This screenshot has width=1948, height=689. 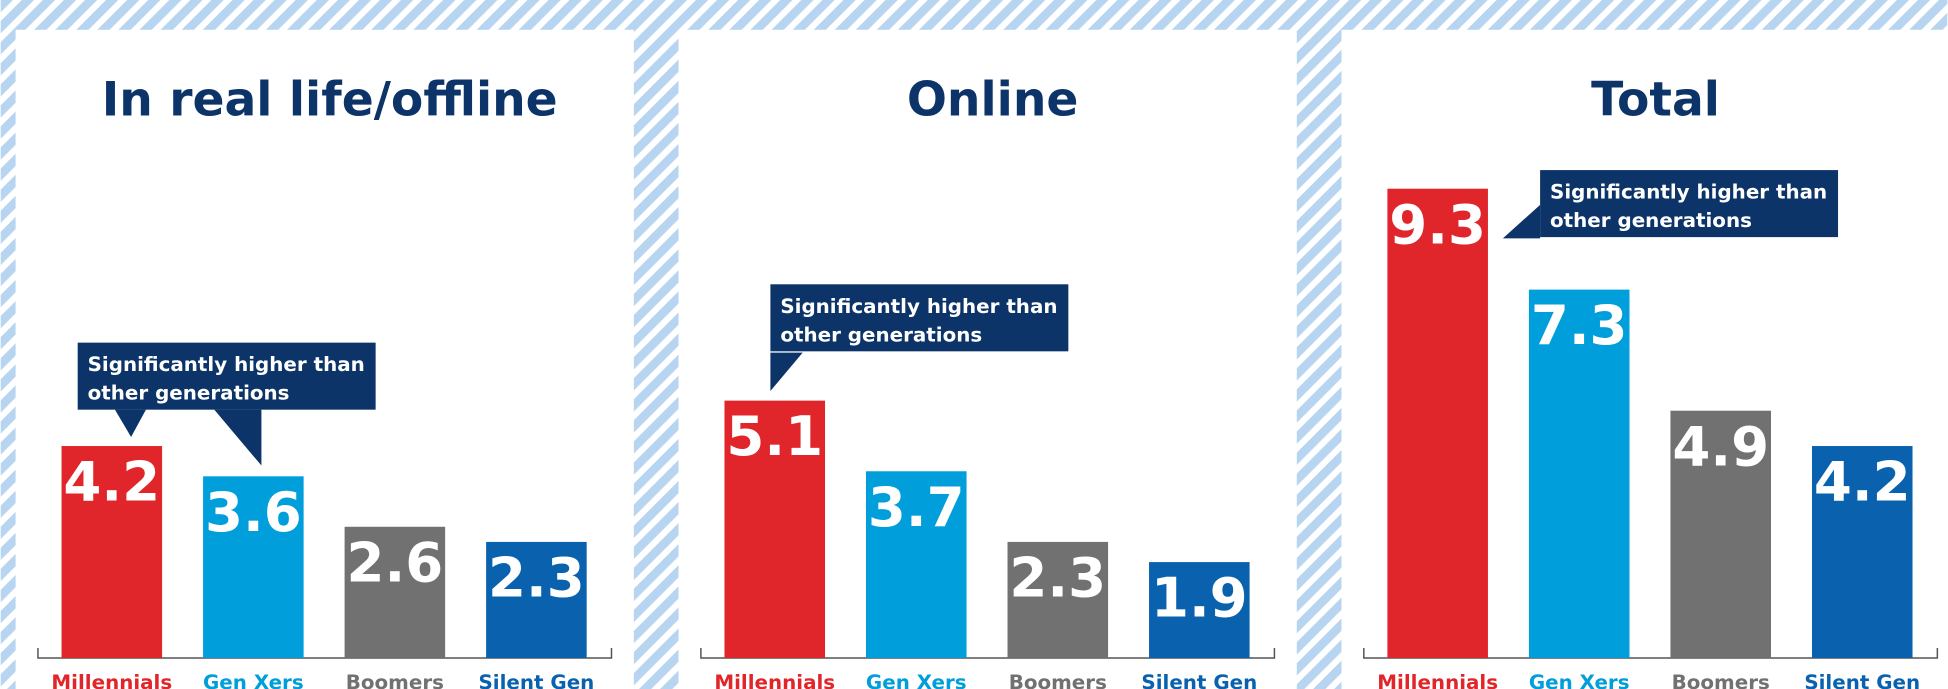 I want to click on value-label: 7.3, so click(x=1579, y=325).